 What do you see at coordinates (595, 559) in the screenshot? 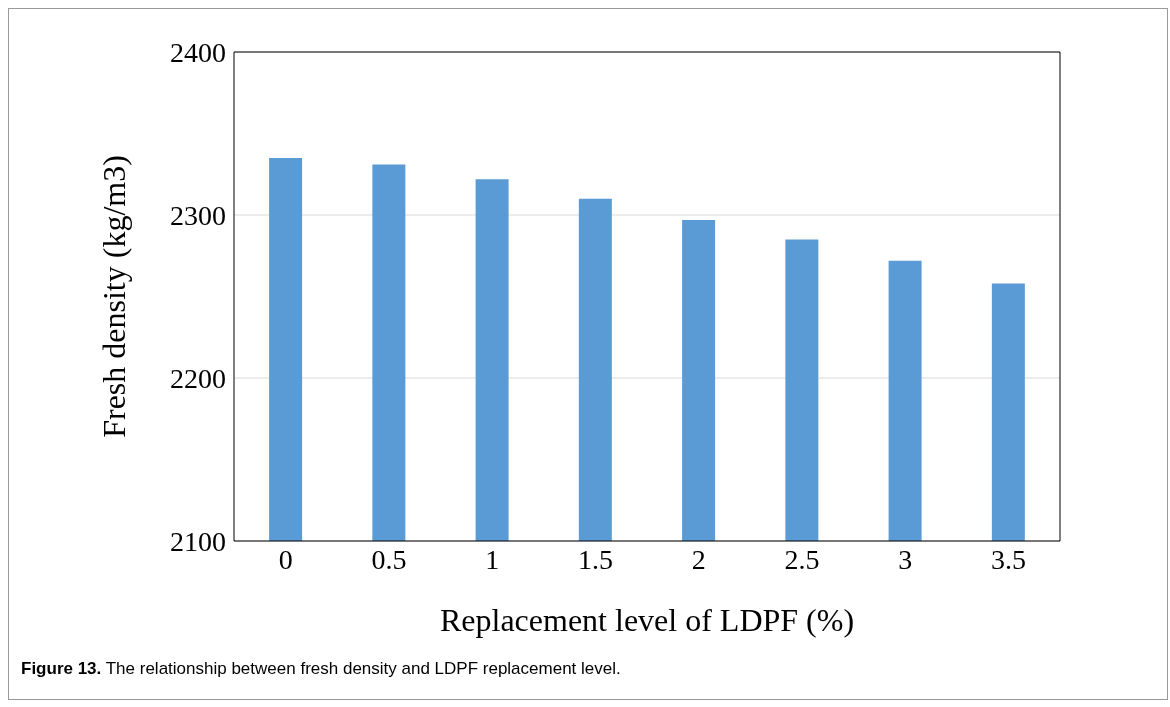
I see `x-tick-label: 1.5` at bounding box center [595, 559].